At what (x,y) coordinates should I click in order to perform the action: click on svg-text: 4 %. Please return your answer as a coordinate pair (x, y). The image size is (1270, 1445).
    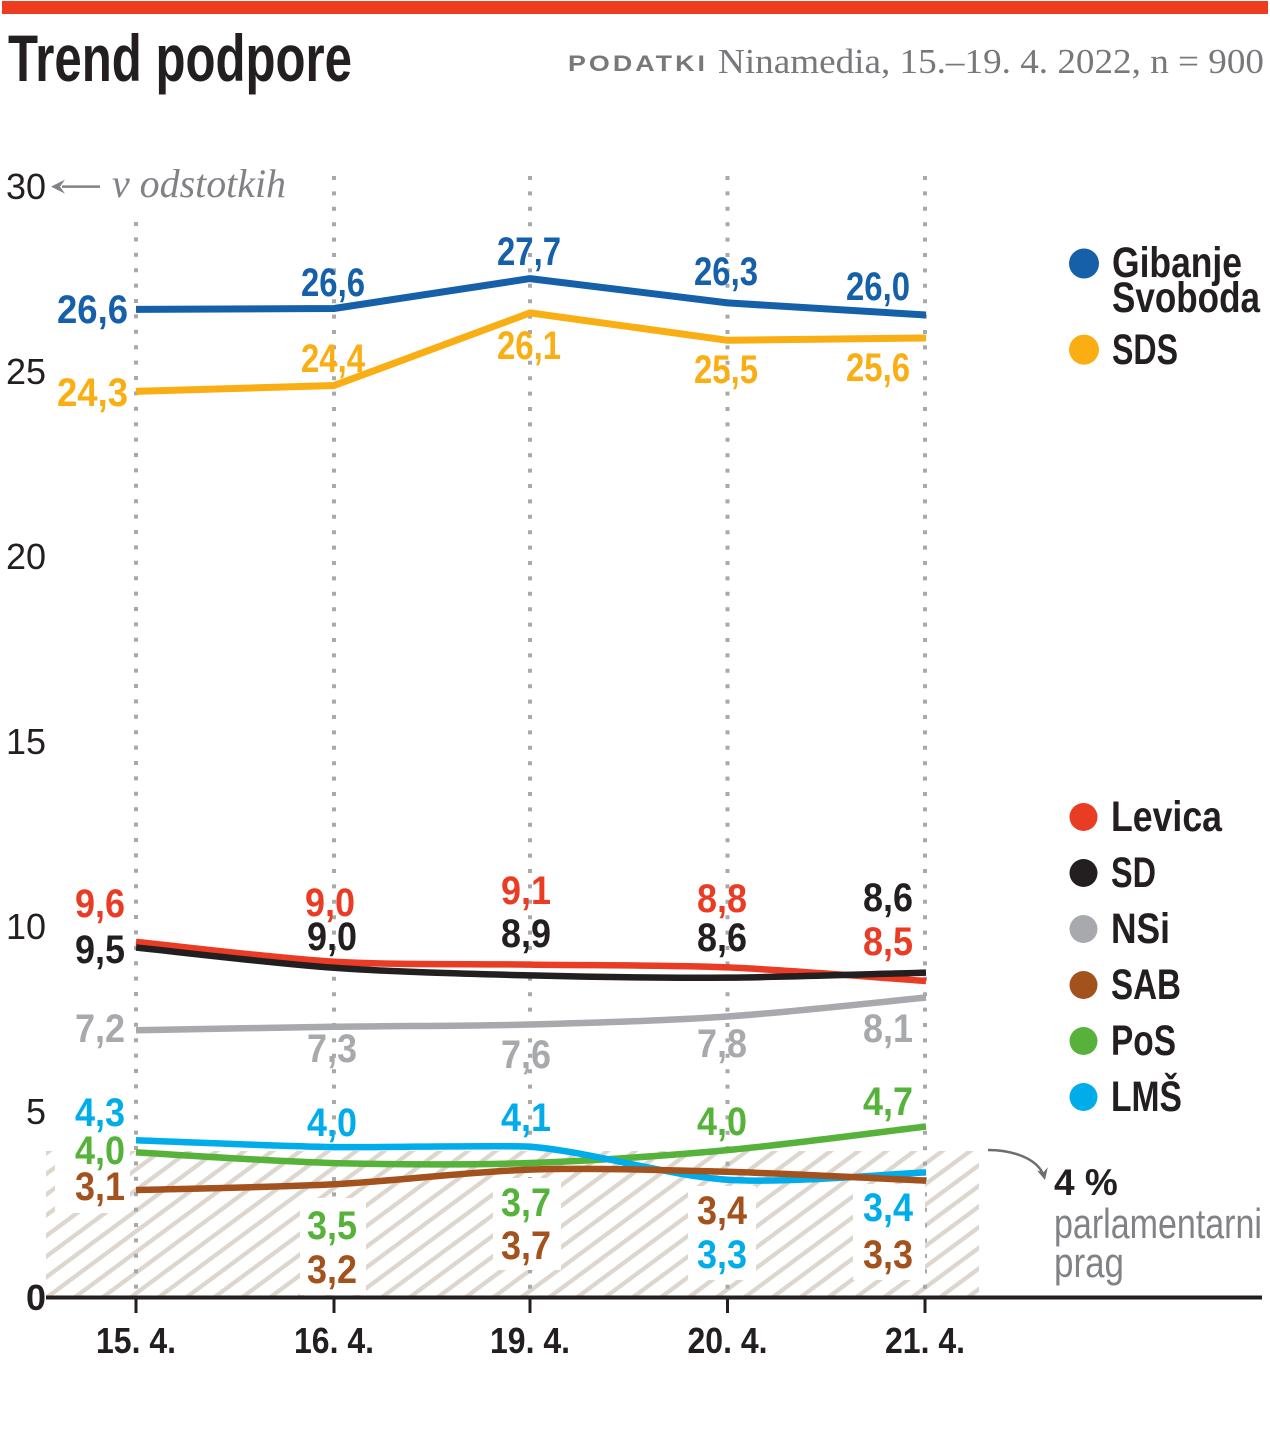
    Looking at the image, I should click on (1086, 1182).